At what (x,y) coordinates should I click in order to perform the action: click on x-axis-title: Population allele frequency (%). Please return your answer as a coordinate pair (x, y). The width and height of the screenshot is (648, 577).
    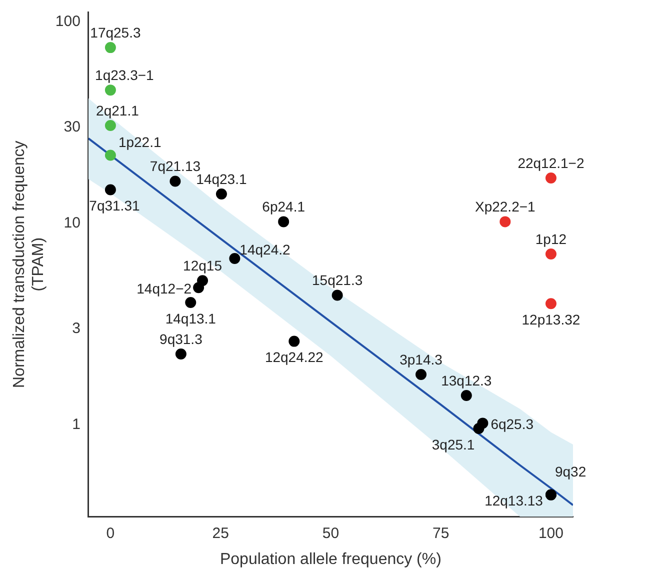
    Looking at the image, I should click on (331, 559).